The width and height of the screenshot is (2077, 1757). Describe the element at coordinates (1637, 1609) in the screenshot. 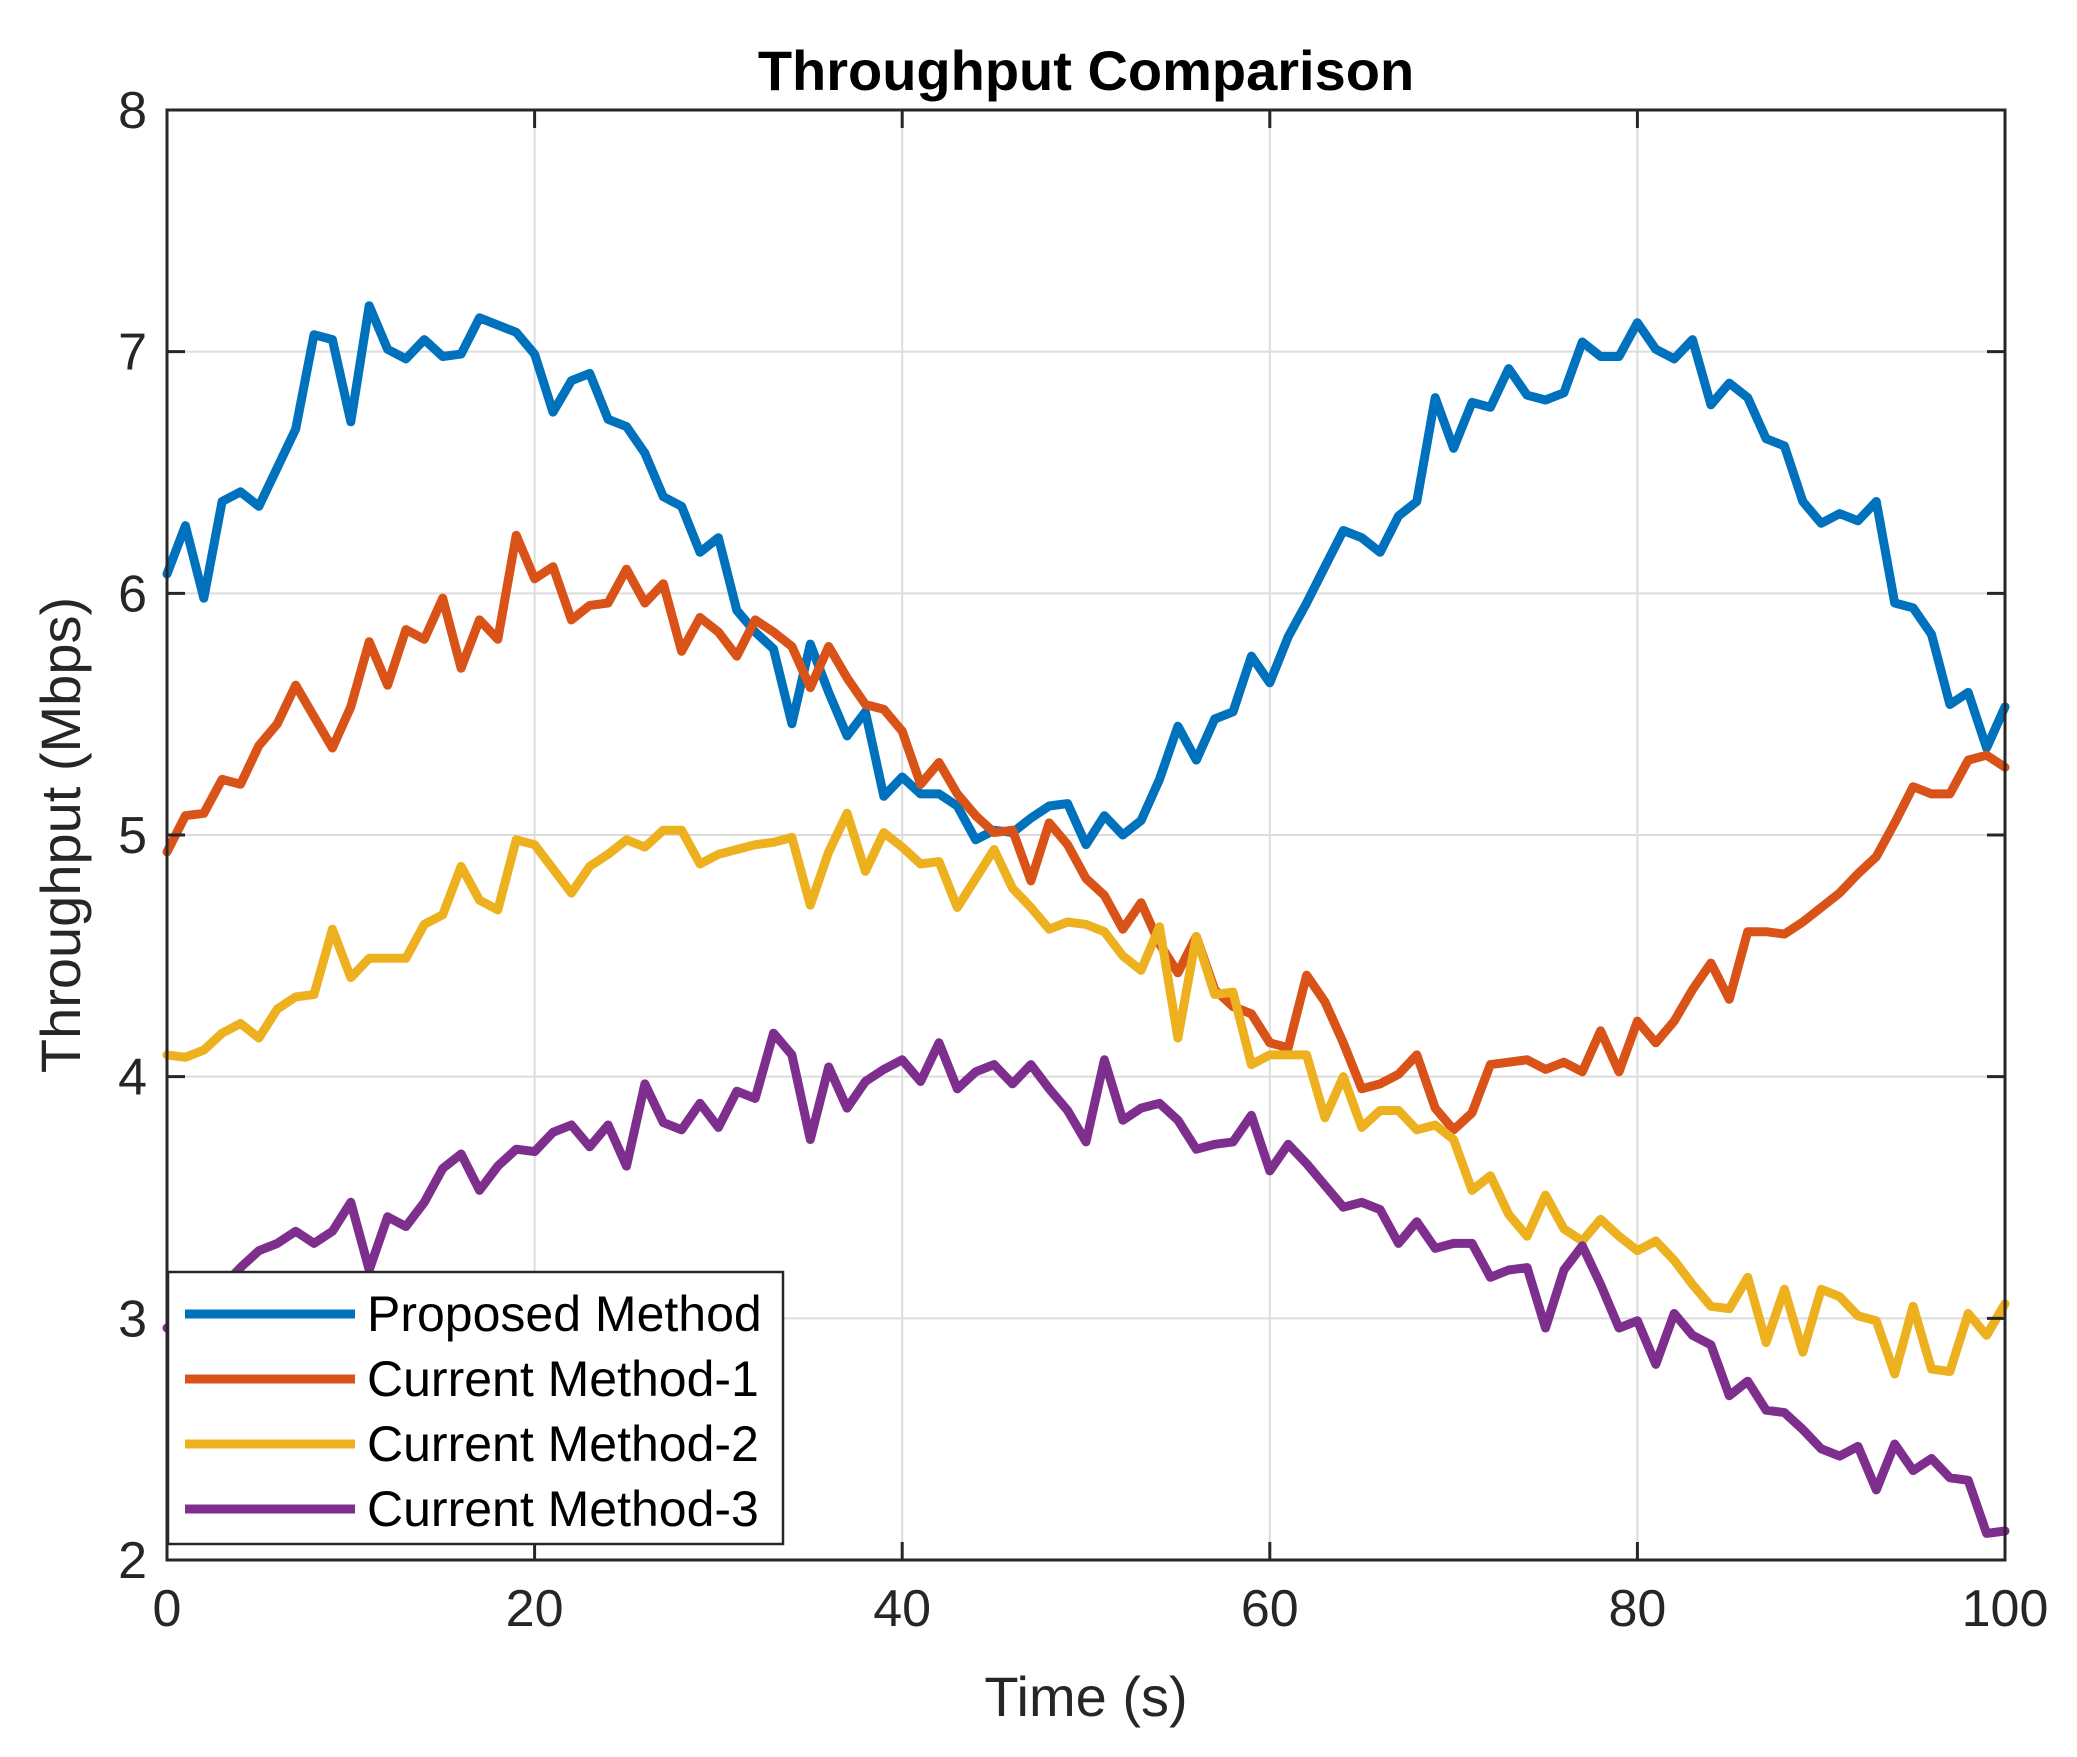

I see `x-tick-label: 80` at that location.